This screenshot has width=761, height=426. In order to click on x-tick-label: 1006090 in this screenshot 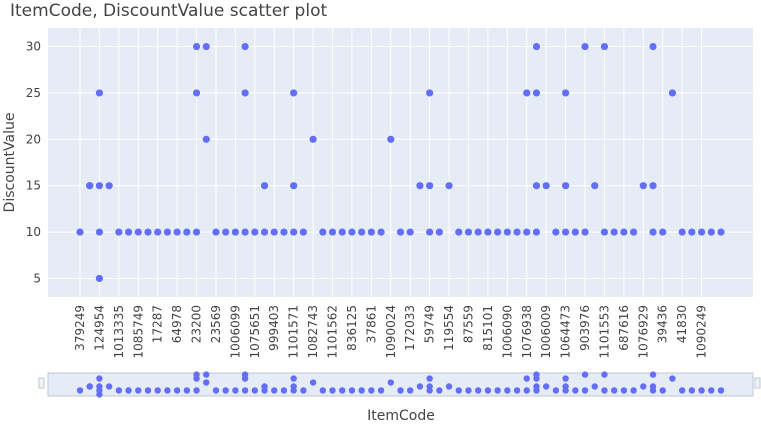, I will do `click(507, 331)`.